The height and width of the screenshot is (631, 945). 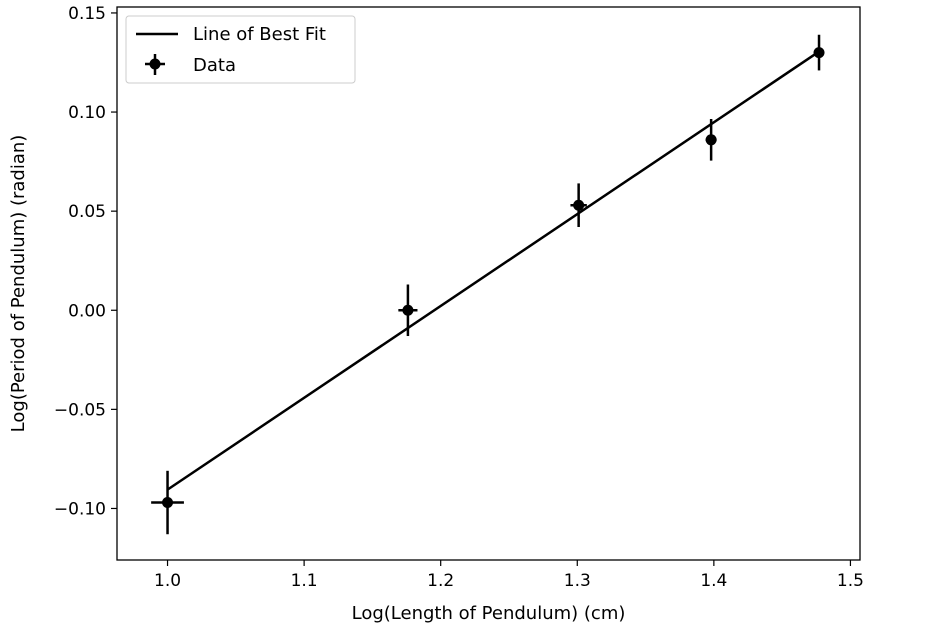 What do you see at coordinates (80, 410) in the screenshot?
I see `y-tick-label: −0.05` at bounding box center [80, 410].